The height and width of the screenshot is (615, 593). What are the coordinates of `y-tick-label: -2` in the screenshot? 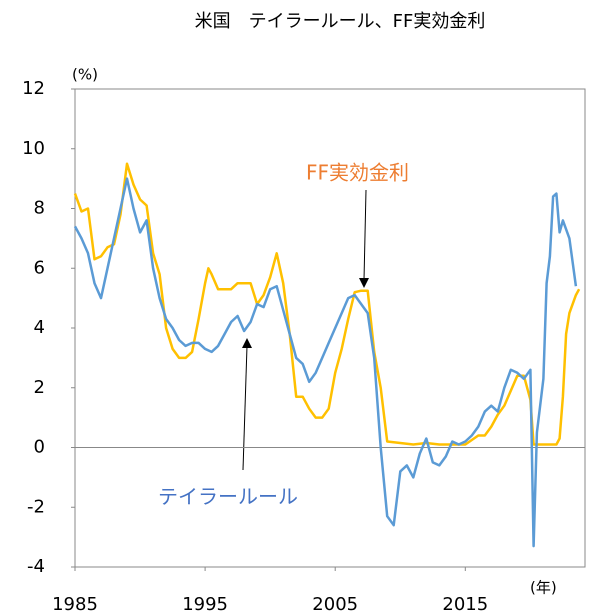 It's located at (36, 506).